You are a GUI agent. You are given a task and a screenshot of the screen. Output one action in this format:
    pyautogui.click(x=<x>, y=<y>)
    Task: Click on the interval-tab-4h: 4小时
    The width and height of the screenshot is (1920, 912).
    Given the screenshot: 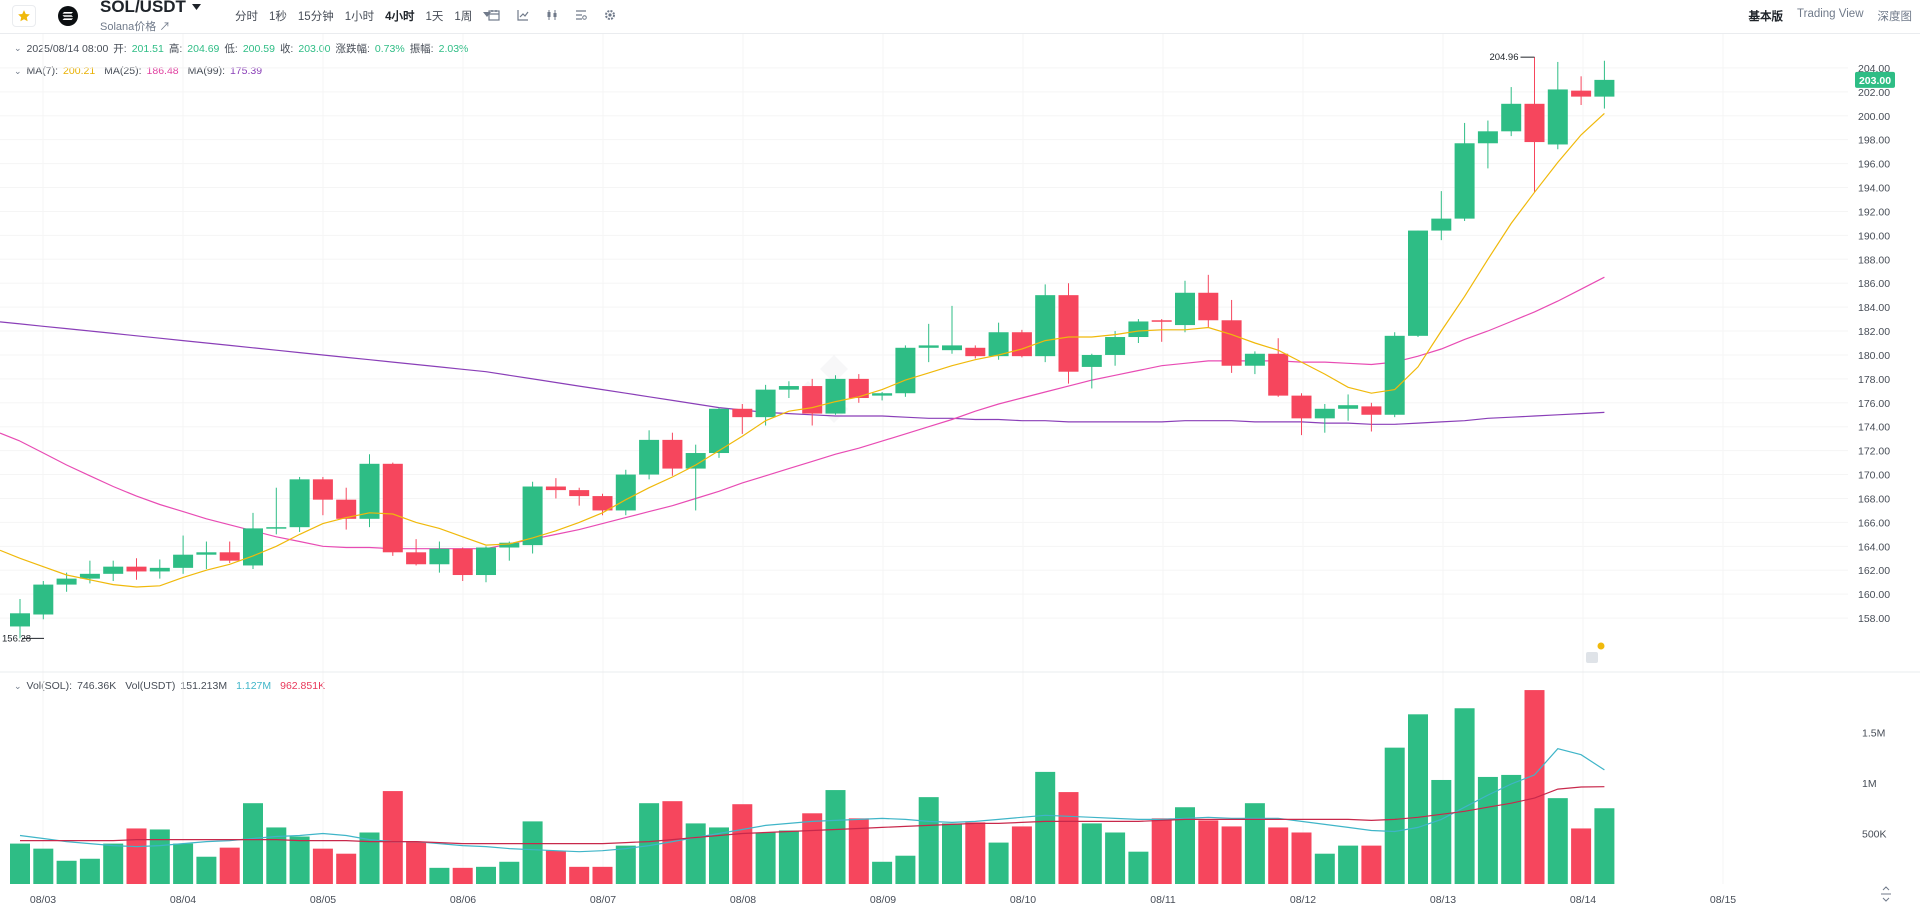 What is the action you would take?
    pyautogui.click(x=400, y=17)
    